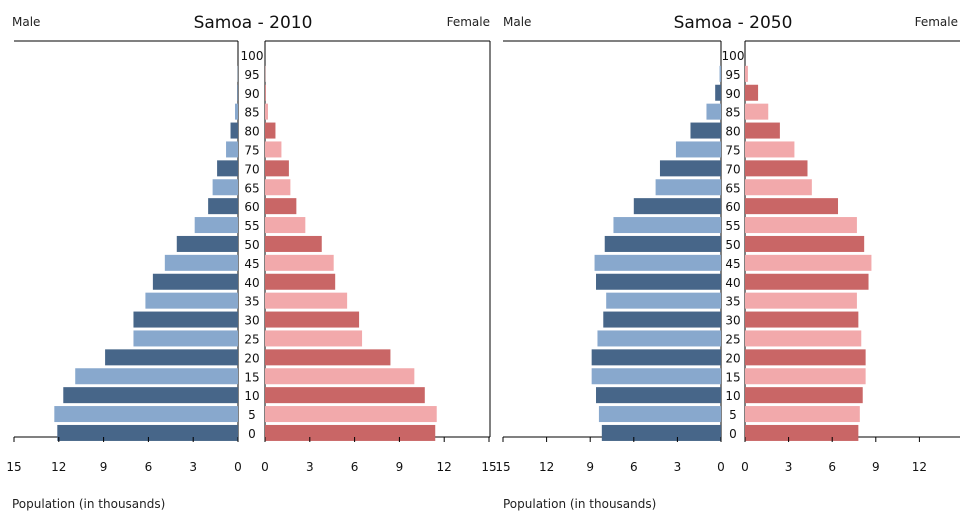 The height and width of the screenshot is (512, 960). I want to click on age-group-label: 100, so click(252, 56).